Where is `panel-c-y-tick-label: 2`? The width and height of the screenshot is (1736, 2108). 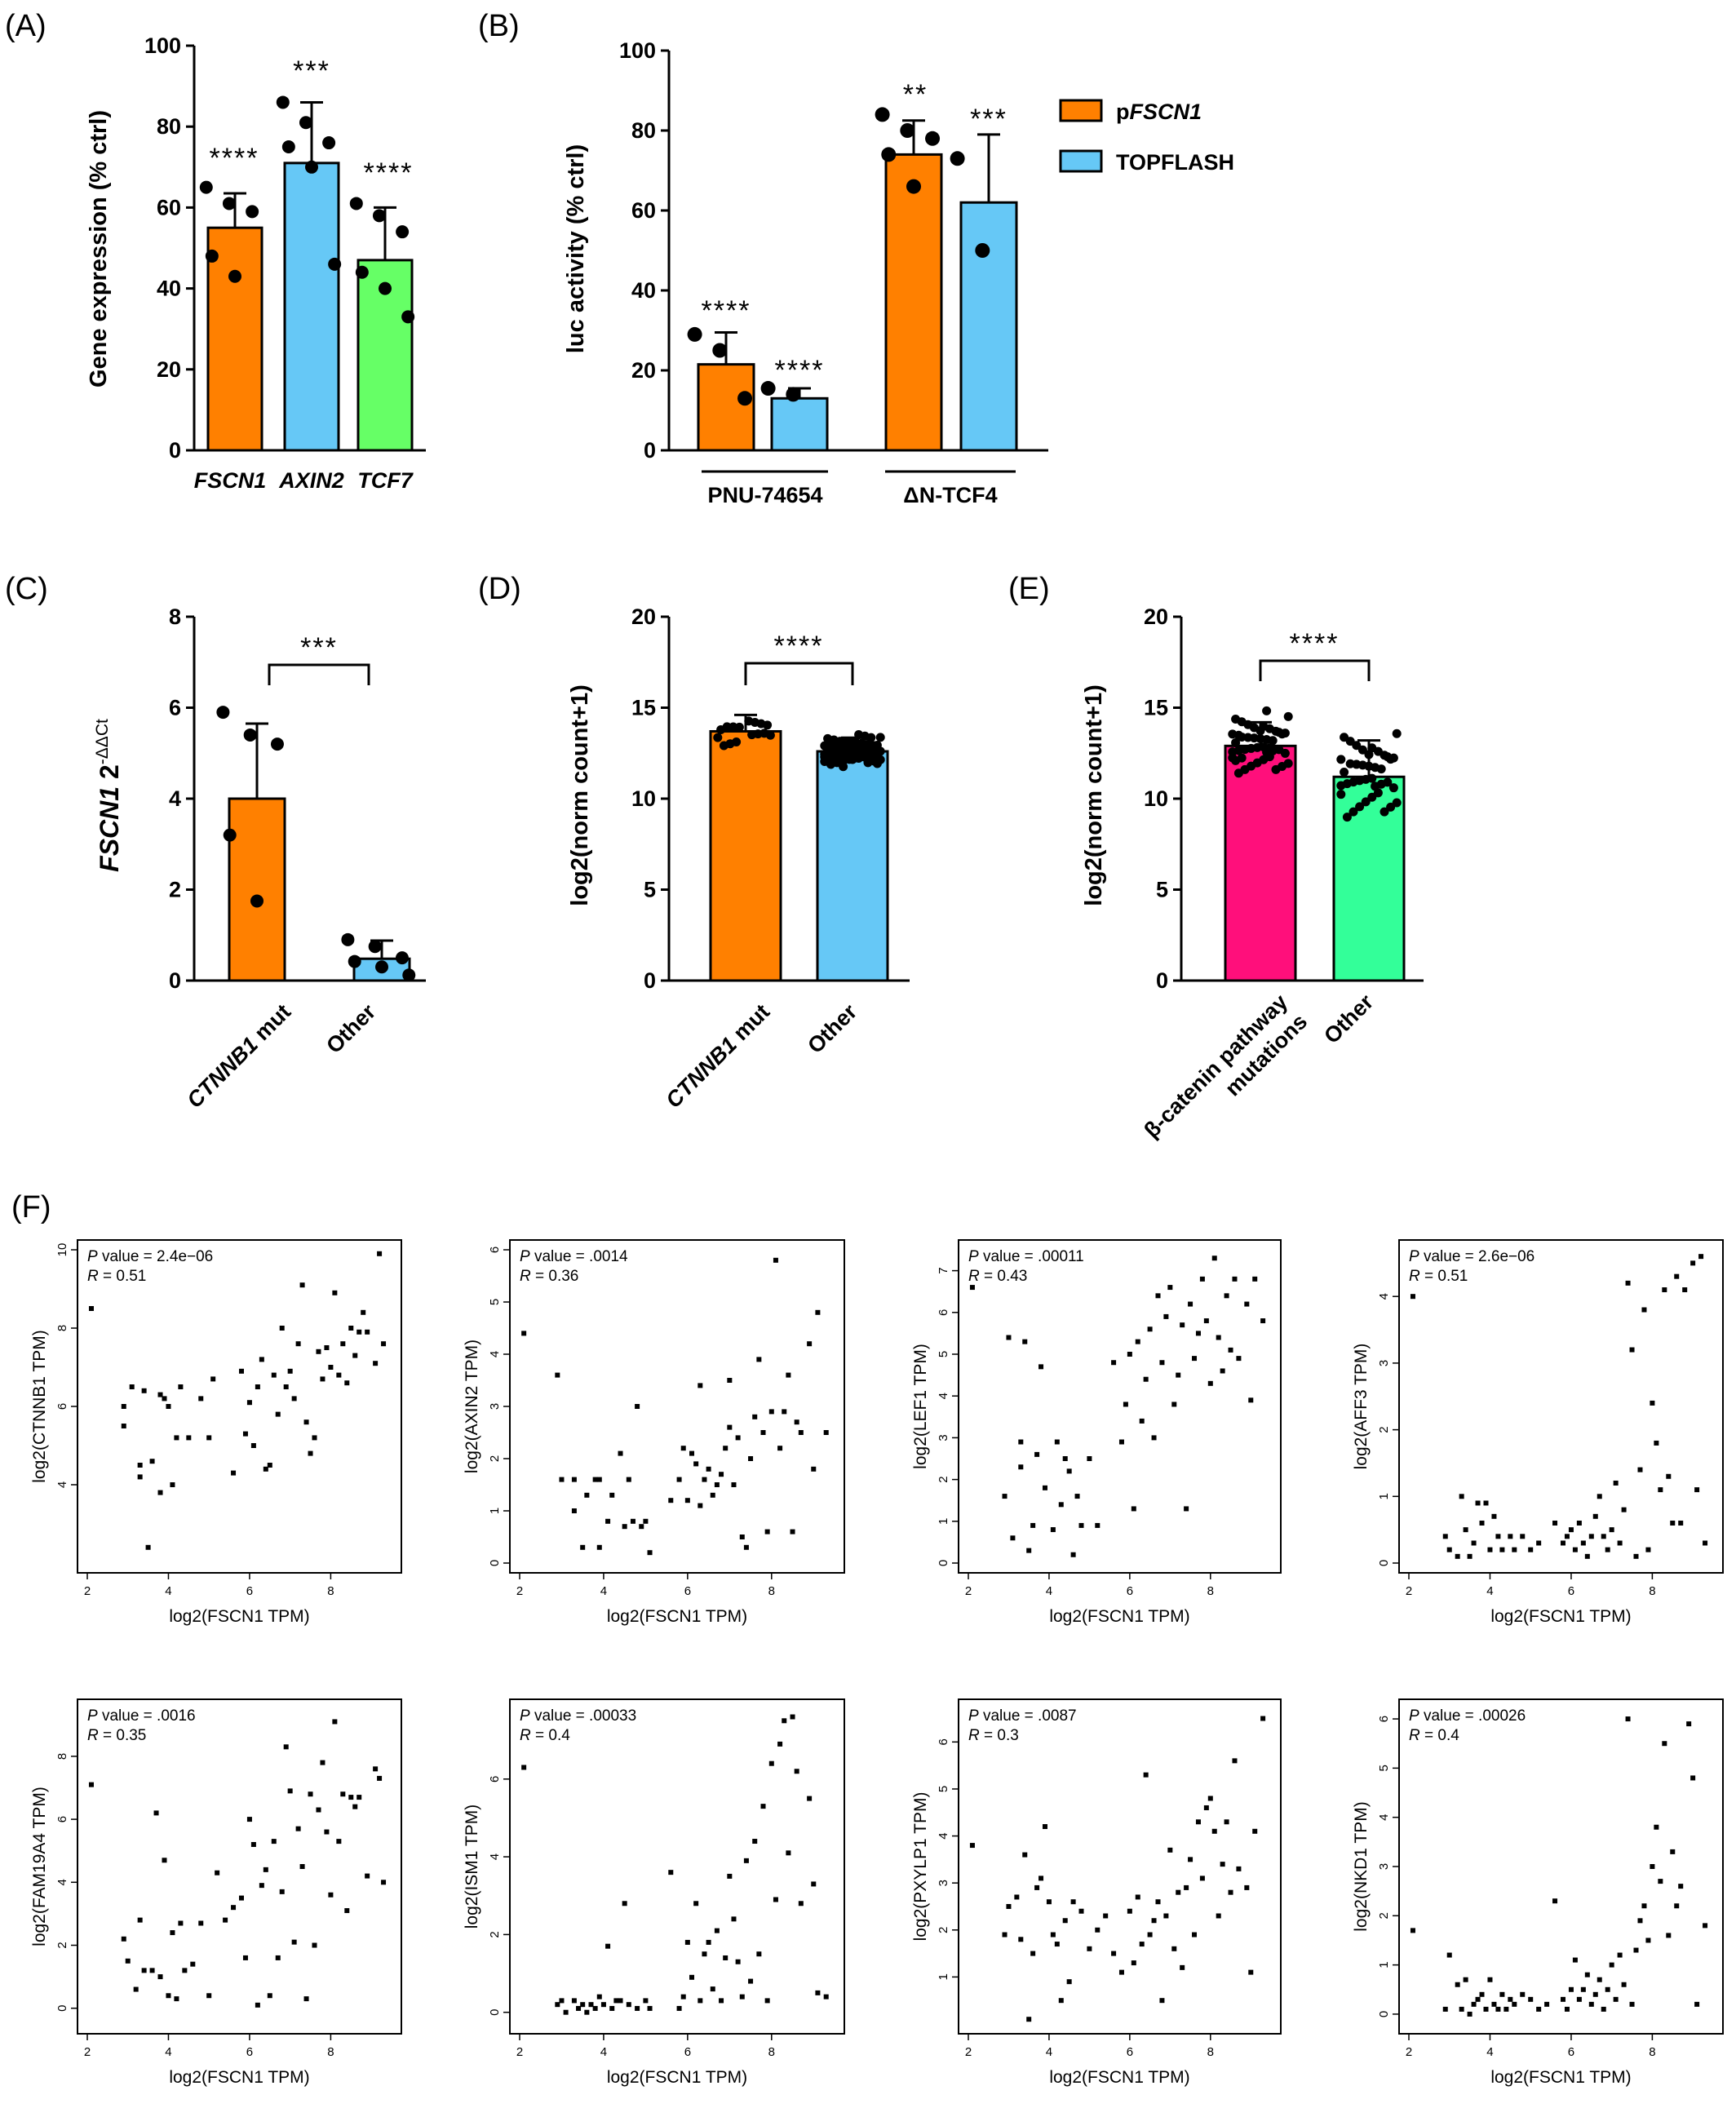 panel-c-y-tick-label: 2 is located at coordinates (175, 890).